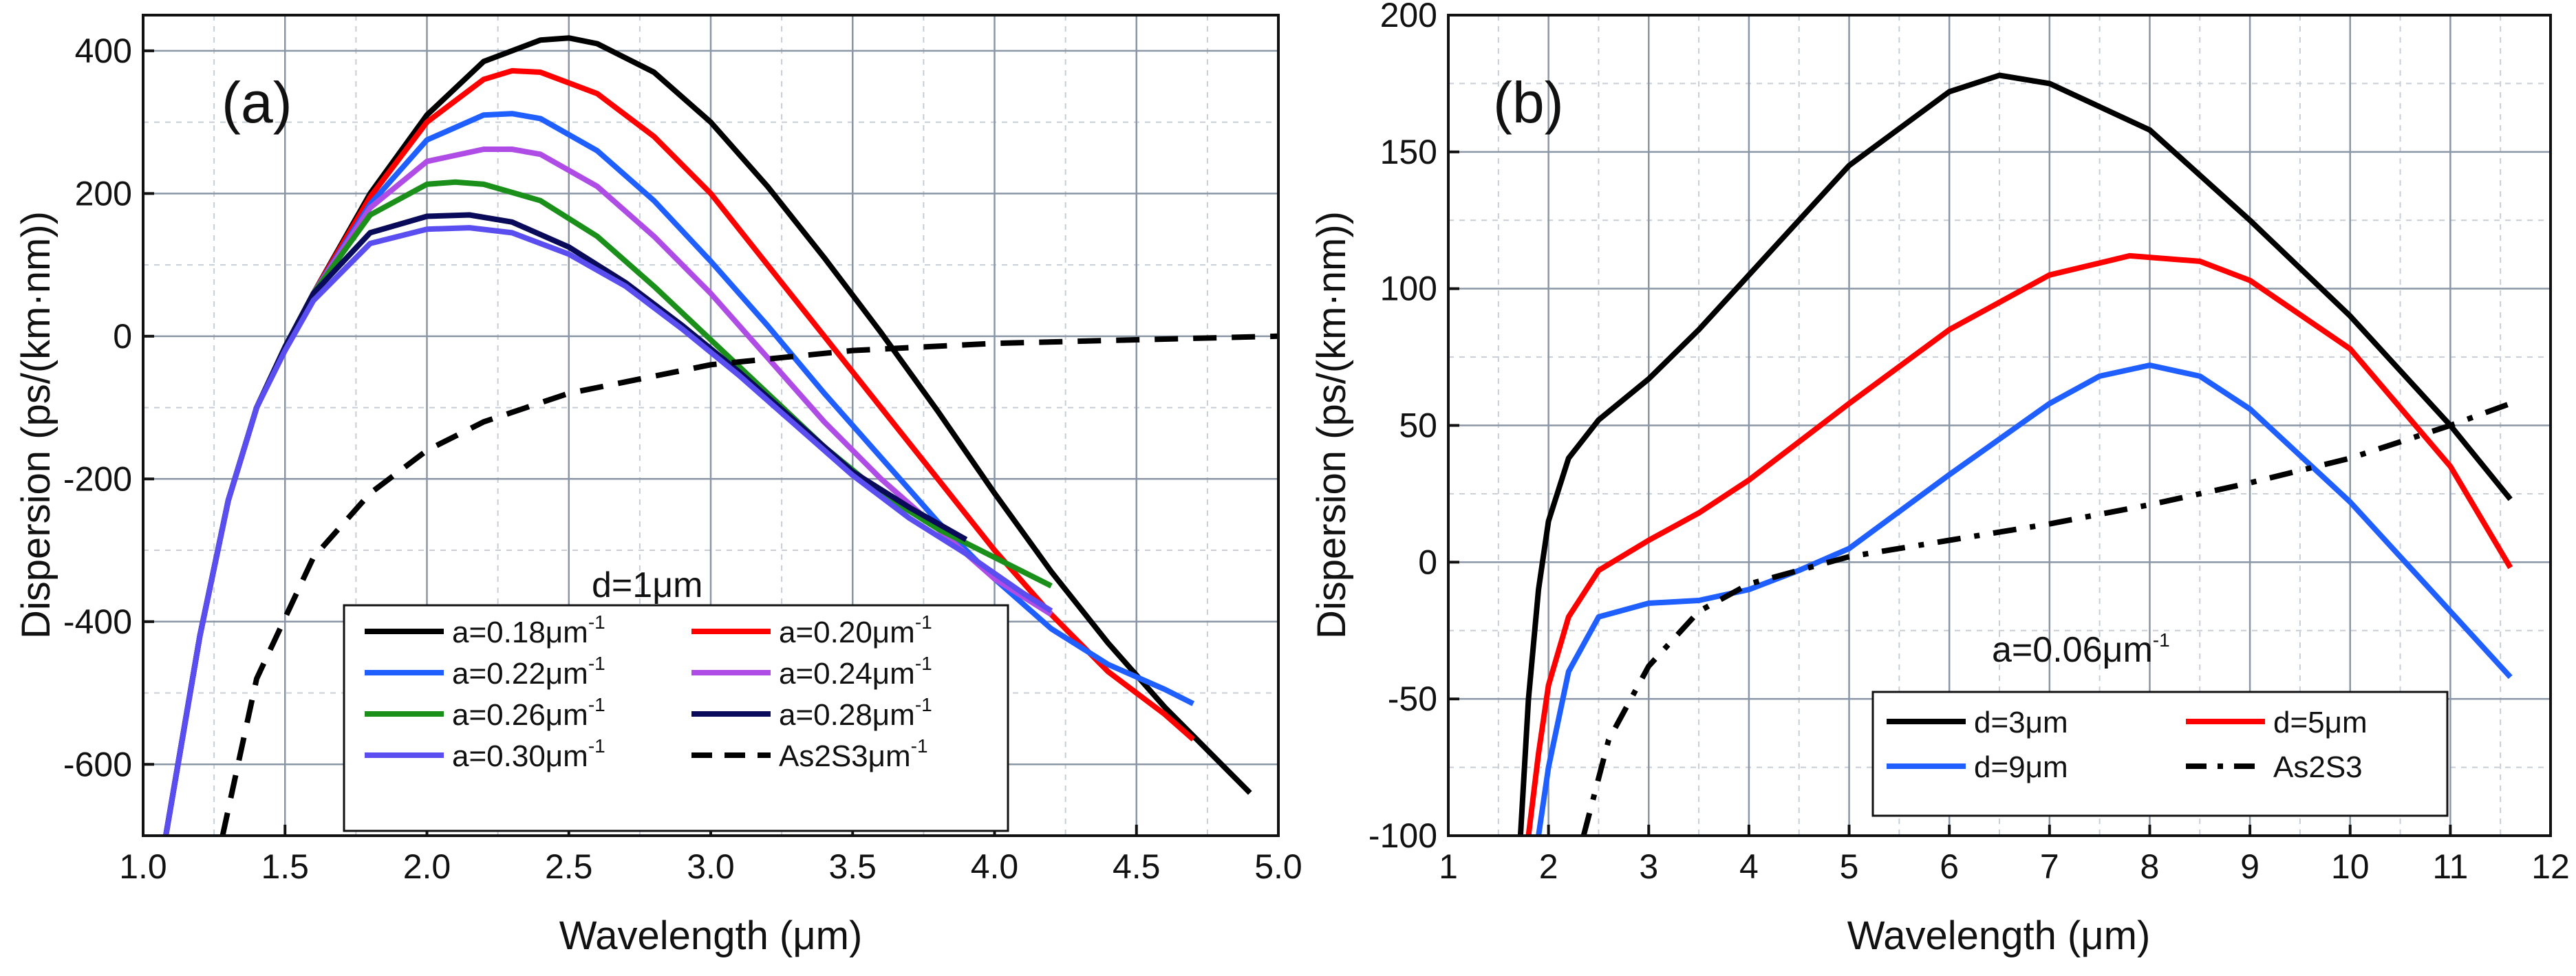 The height and width of the screenshot is (976, 2576). Describe the element at coordinates (1999, 935) in the screenshot. I see `panel-b-x-axis-label: Wavelength (μm)` at that location.